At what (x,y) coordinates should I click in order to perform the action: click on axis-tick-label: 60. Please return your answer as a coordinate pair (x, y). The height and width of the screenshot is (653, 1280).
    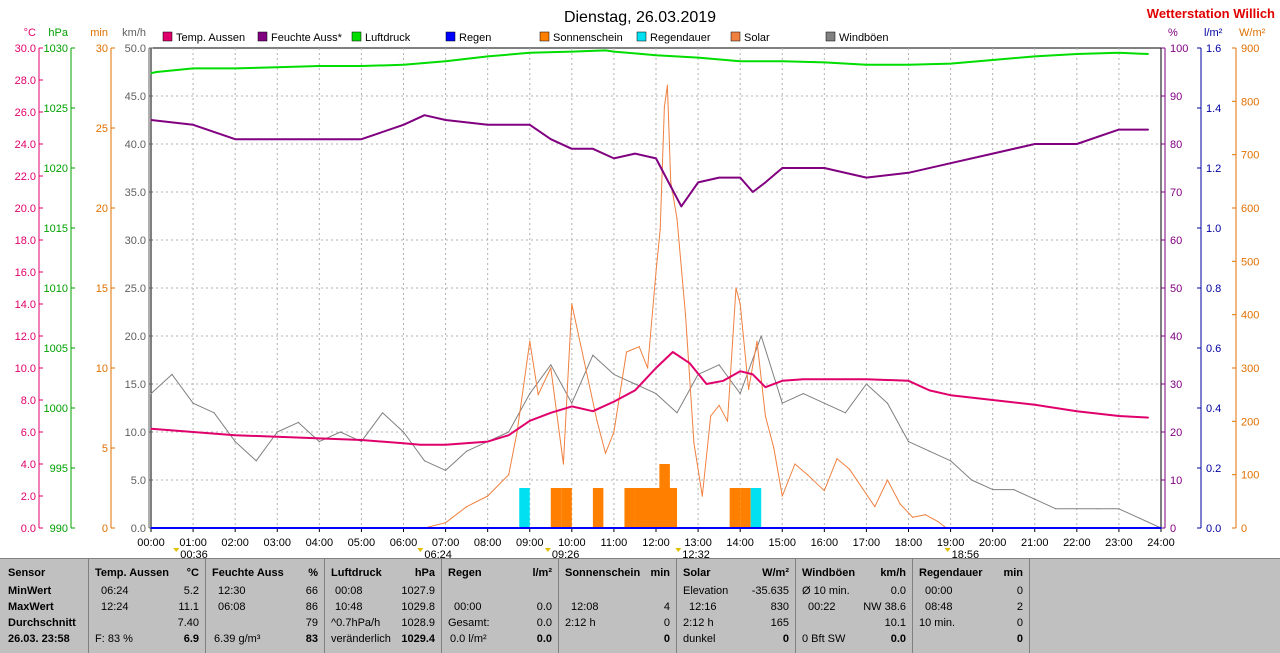
    Looking at the image, I should click on (1176, 241).